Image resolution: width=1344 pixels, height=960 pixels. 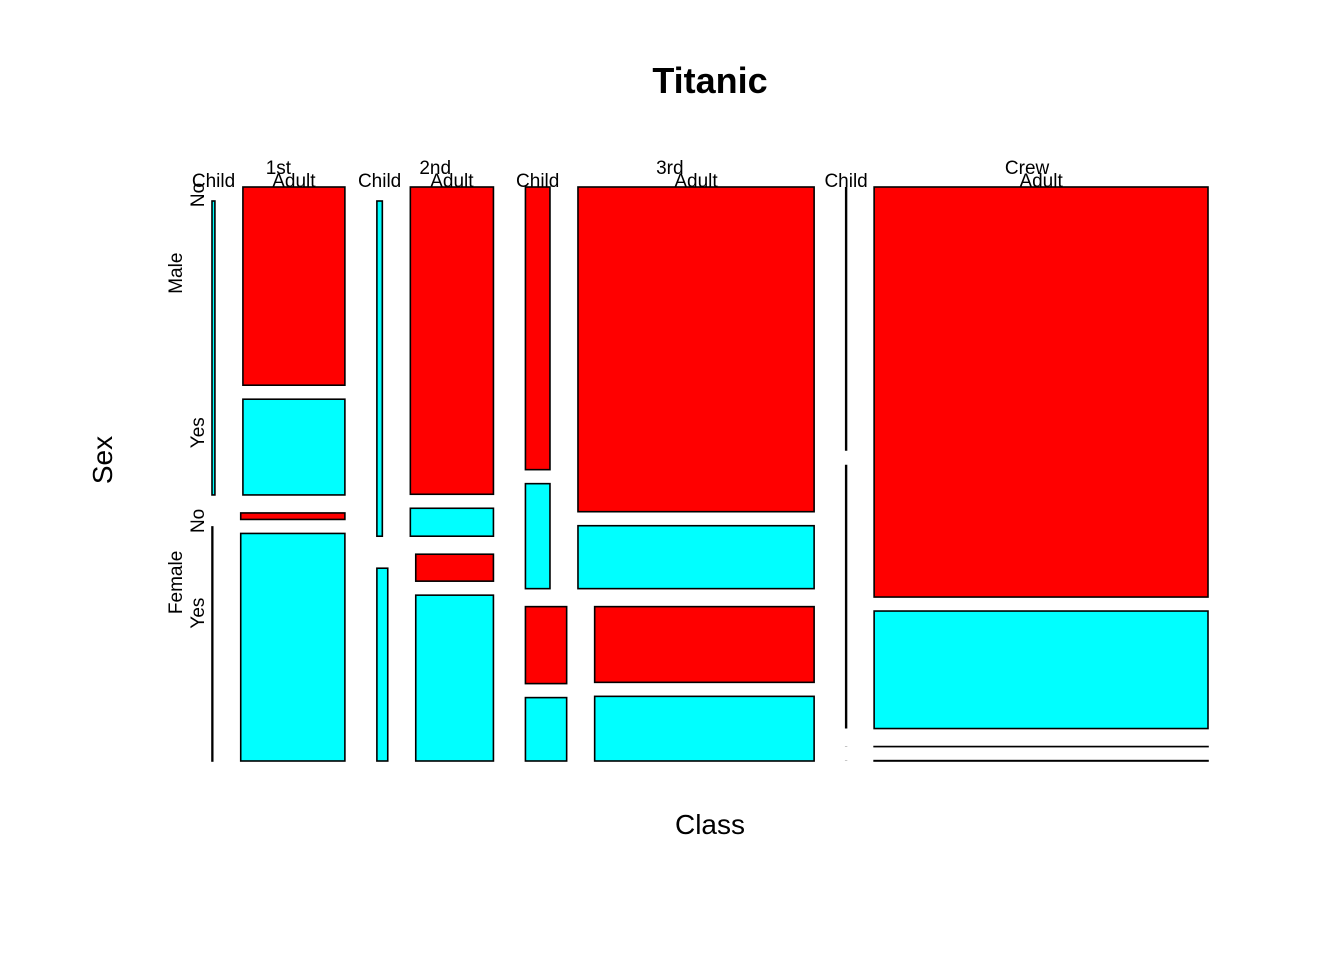 What do you see at coordinates (198, 613) in the screenshot?
I see `survived-label-female-yes: Yes` at bounding box center [198, 613].